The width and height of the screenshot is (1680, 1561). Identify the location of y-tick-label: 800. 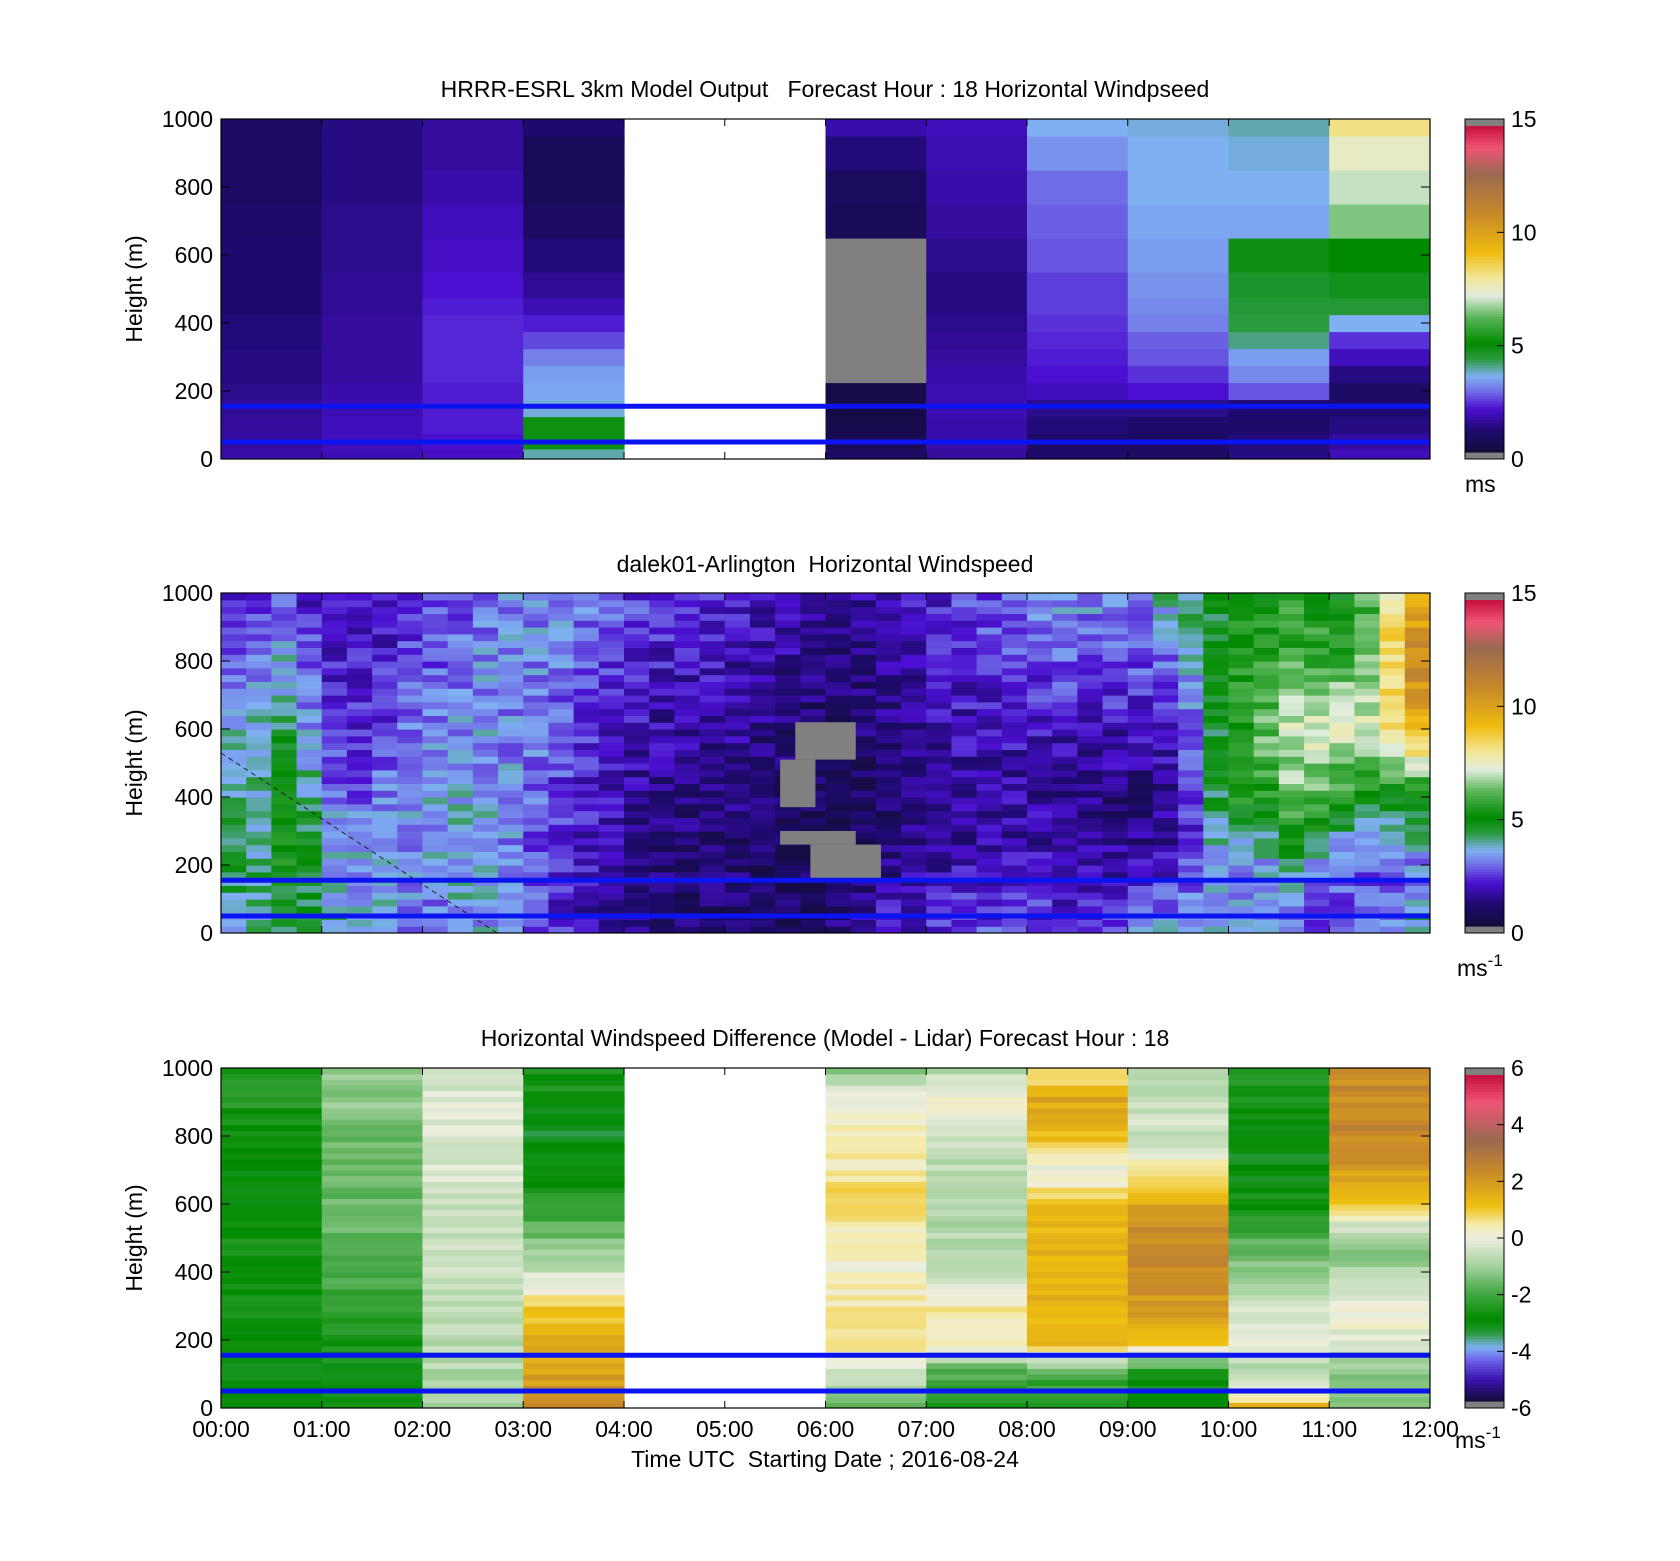
(194, 187).